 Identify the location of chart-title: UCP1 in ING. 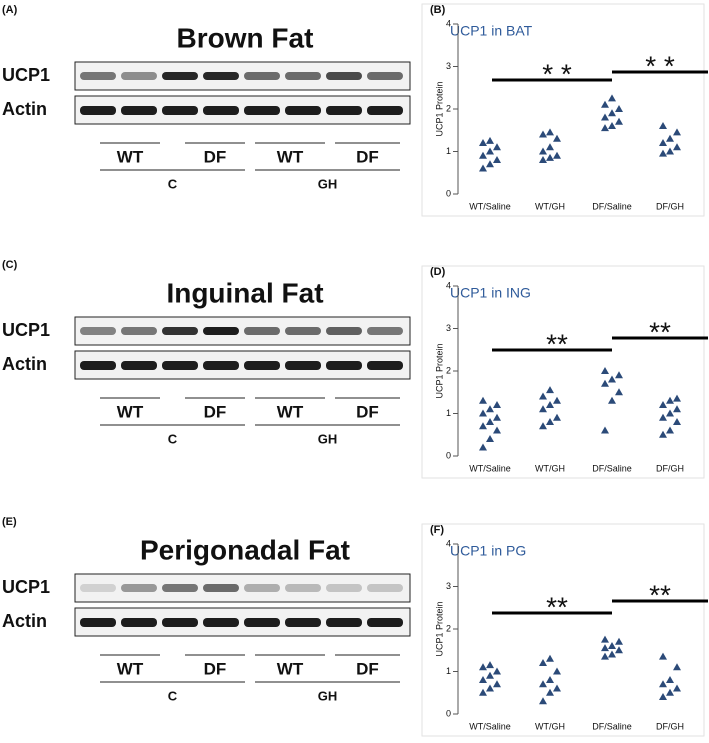
(490, 293).